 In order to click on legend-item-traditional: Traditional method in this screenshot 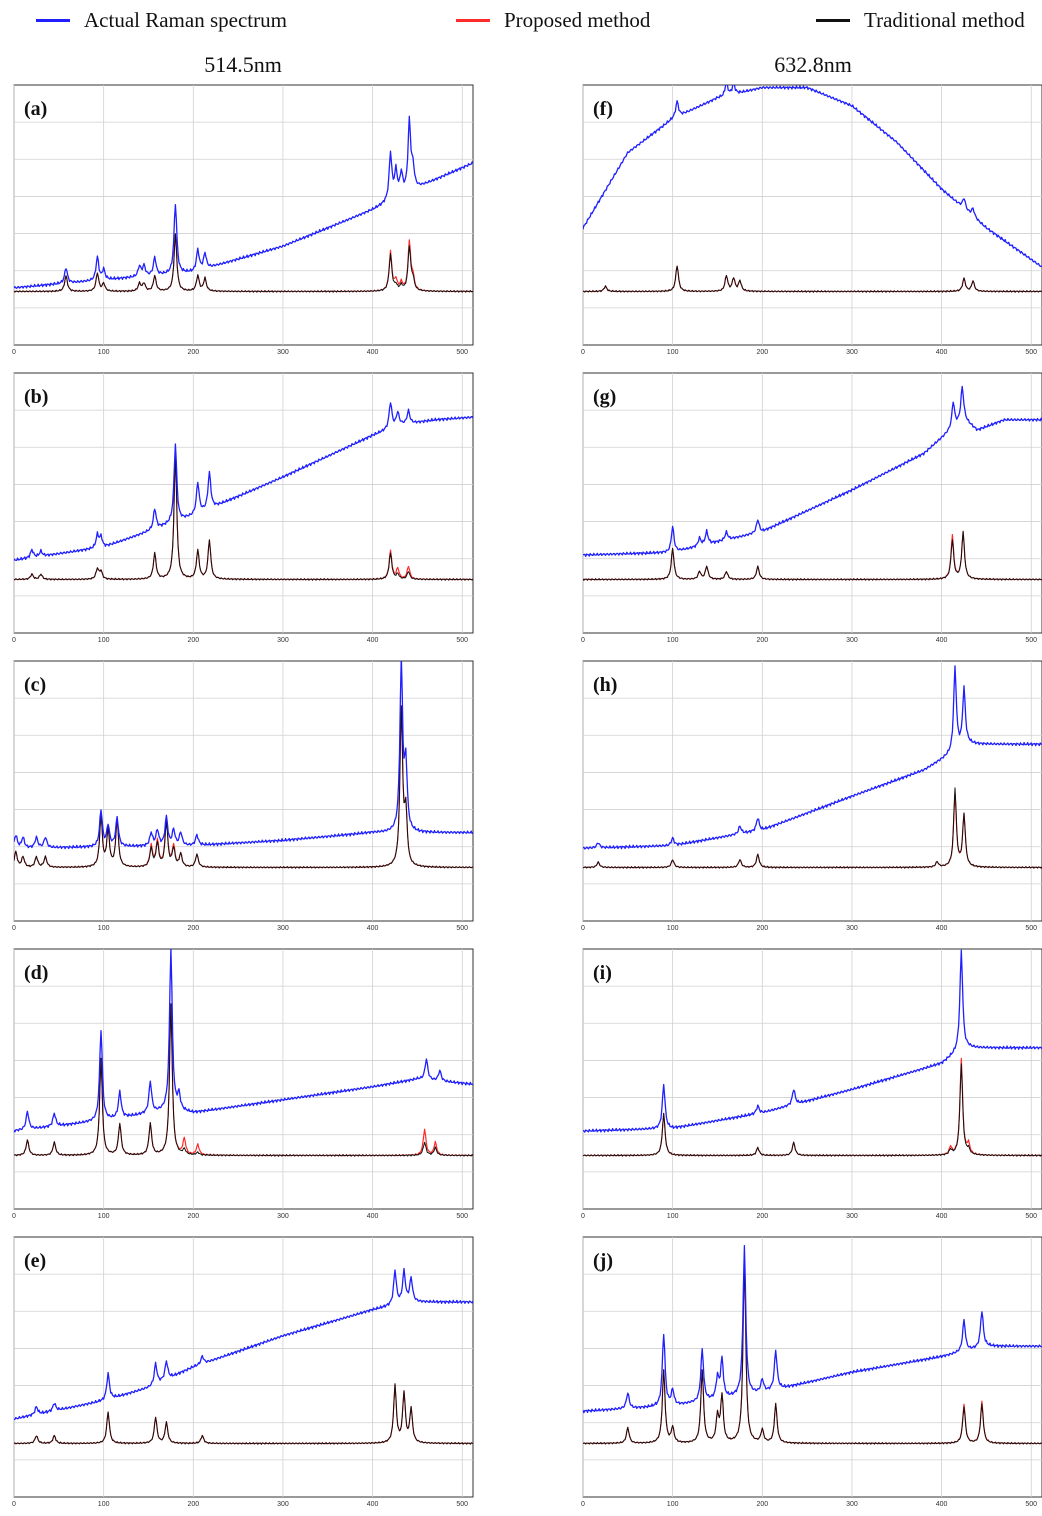, I will do `click(920, 20)`.